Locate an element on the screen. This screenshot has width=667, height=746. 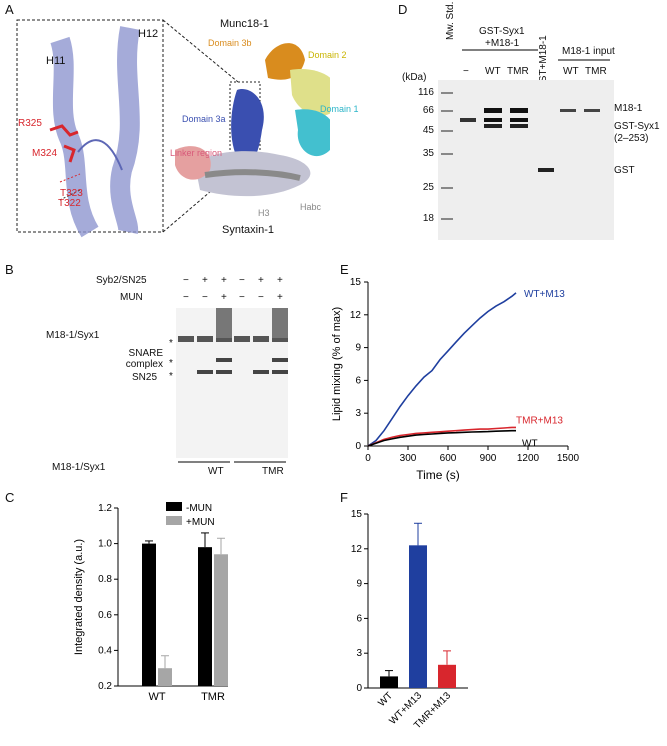
right-label-m18: M18-1 is located at coordinates (628, 108).